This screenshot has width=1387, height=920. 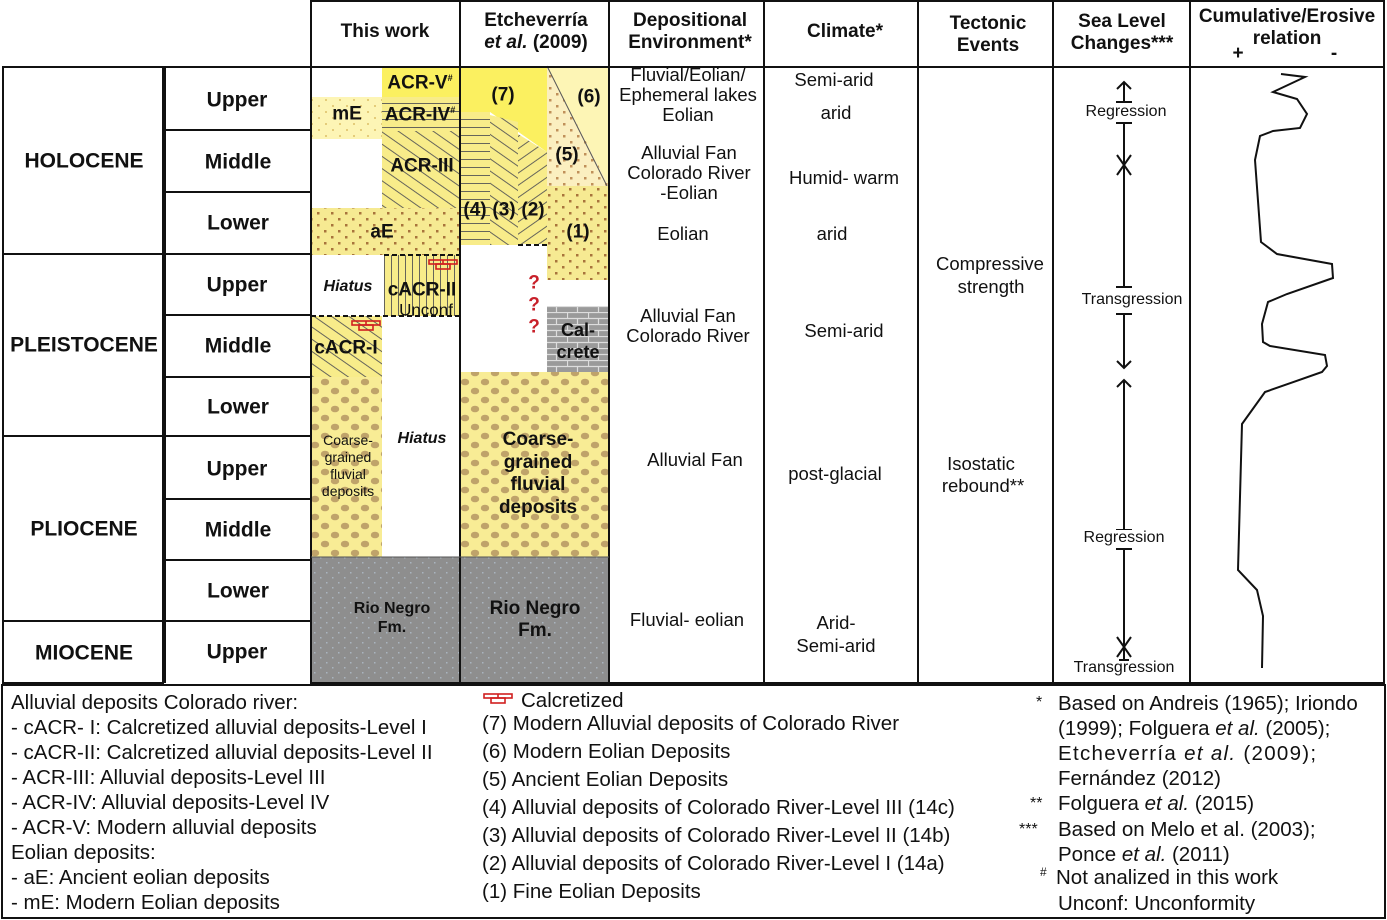 What do you see at coordinates (836, 622) in the screenshot?
I see `climate: Arid-` at bounding box center [836, 622].